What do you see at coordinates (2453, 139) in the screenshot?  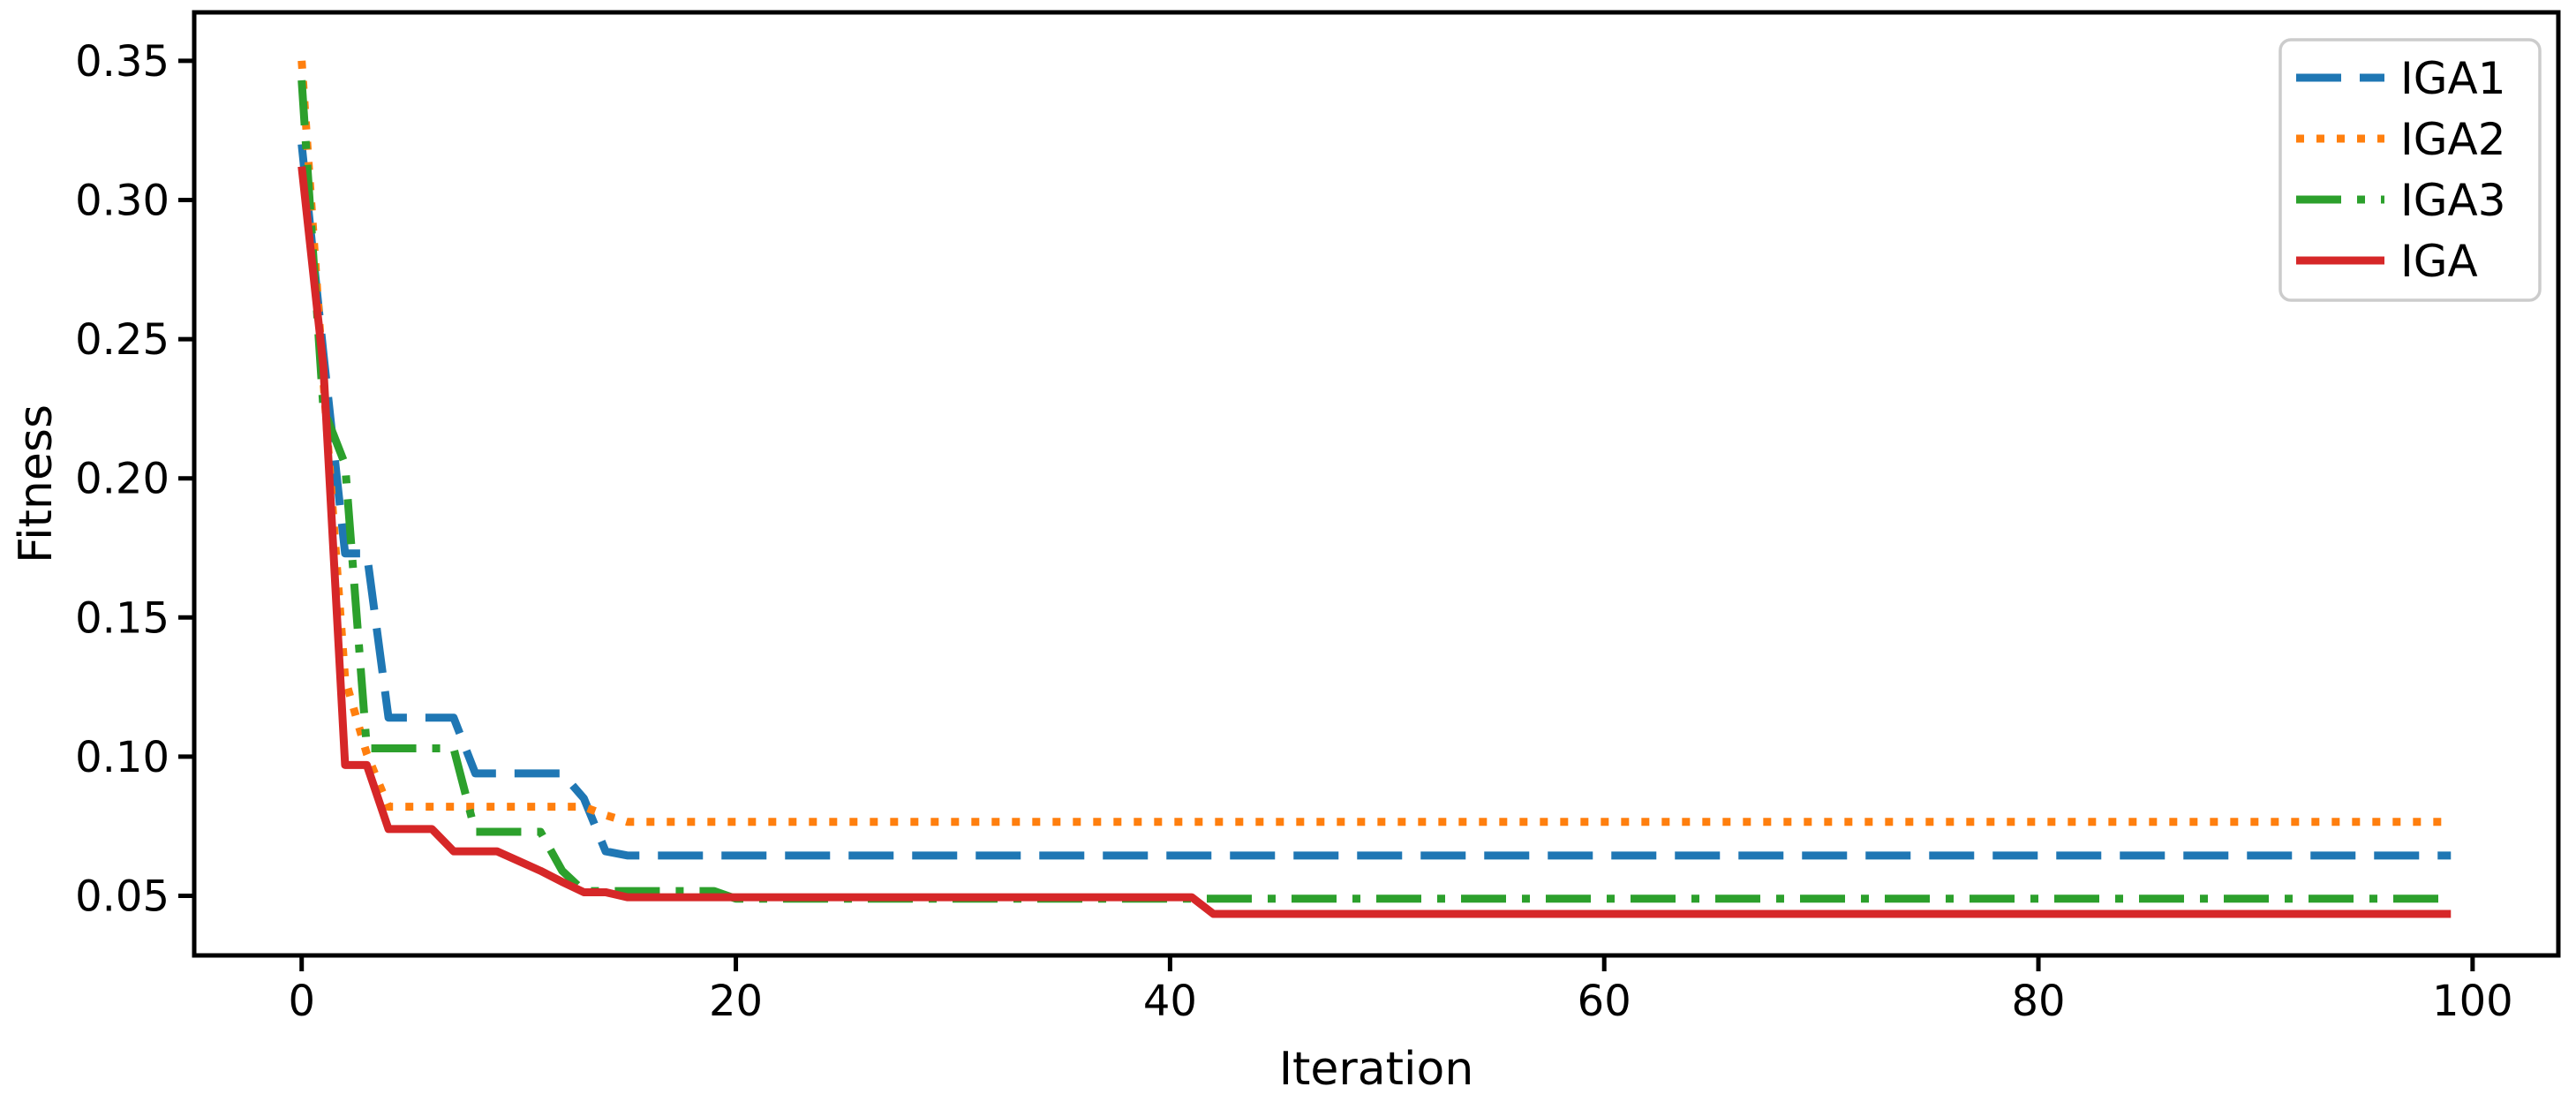 I see `legend-label: IGA2` at bounding box center [2453, 139].